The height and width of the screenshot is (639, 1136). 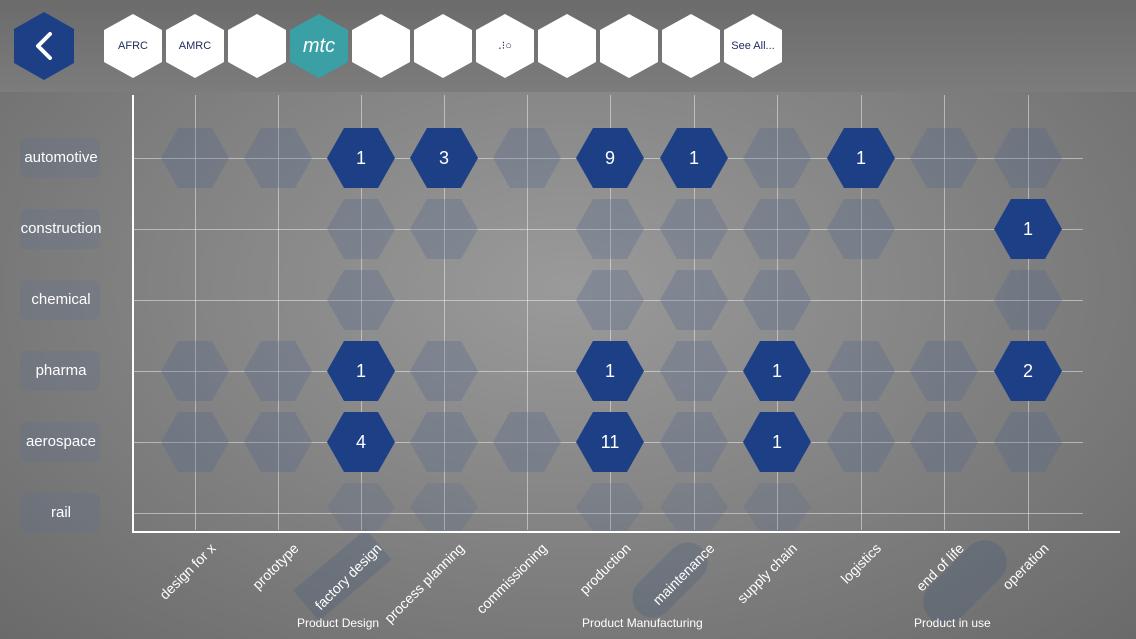 What do you see at coordinates (767, 573) in the screenshot?
I see `column-label-supply-chain: supply chain` at bounding box center [767, 573].